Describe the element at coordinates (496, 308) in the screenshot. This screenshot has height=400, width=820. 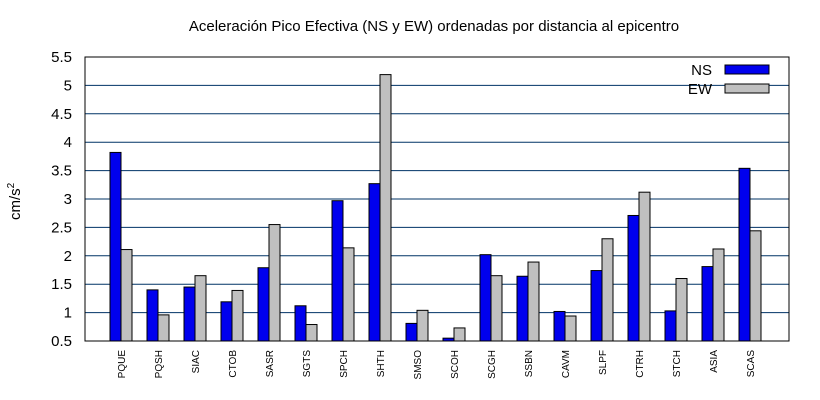
I see `bar-ew-scgh` at that location.